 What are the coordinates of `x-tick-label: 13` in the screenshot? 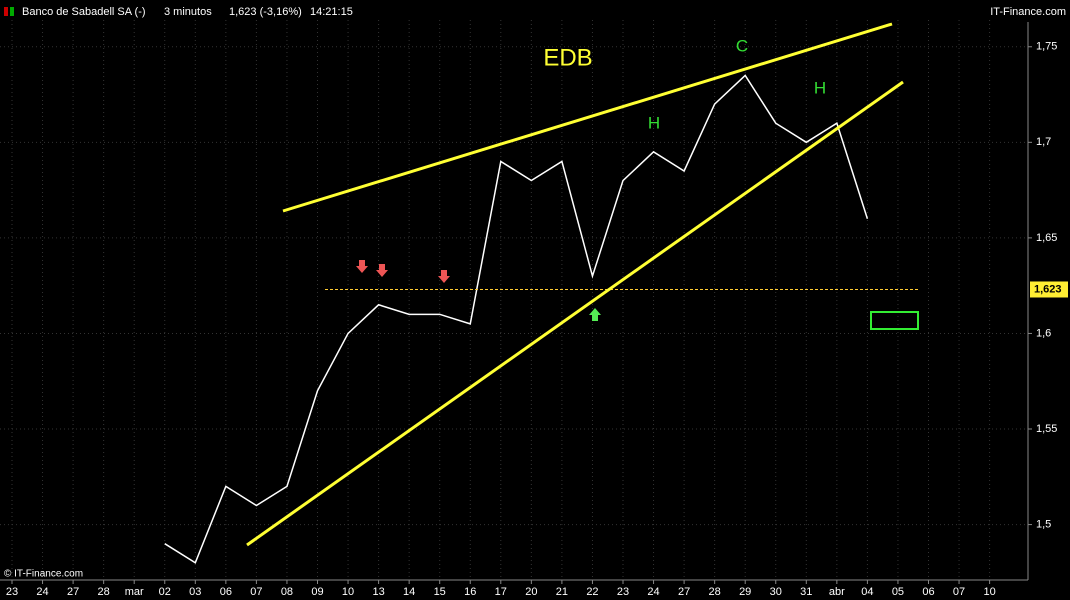 It's located at (378, 592).